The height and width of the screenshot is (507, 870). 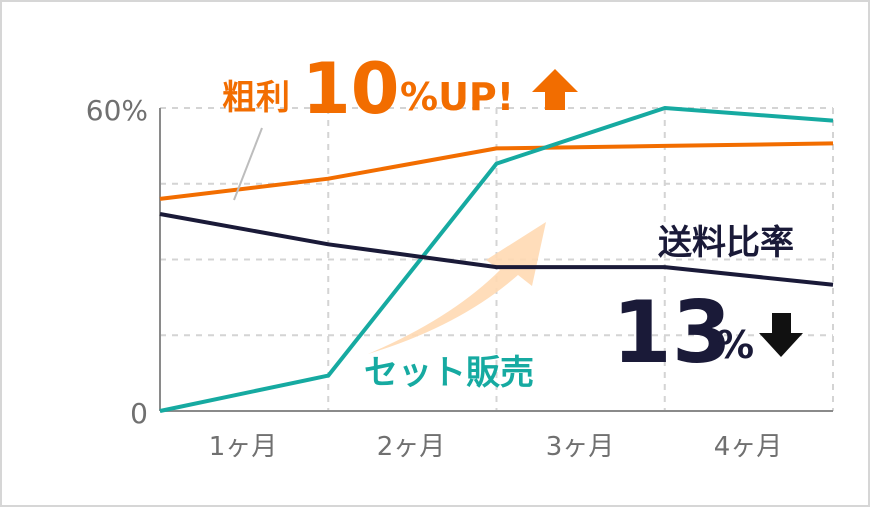 What do you see at coordinates (248, 164) in the screenshot?
I see `gross-profit-leader-line` at bounding box center [248, 164].